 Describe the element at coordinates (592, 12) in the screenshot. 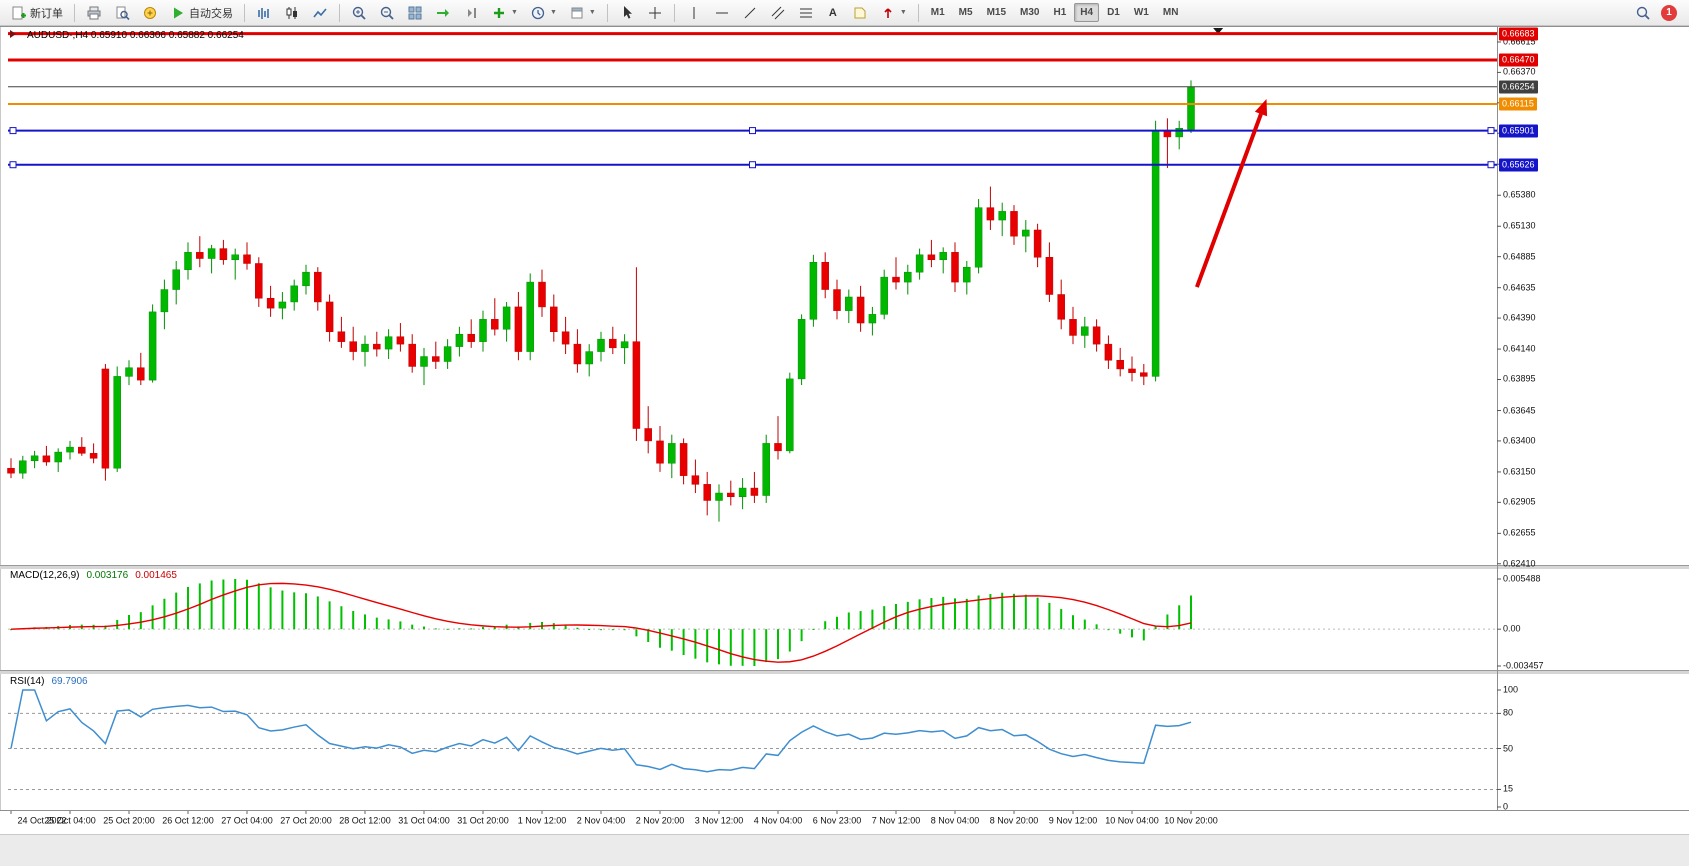

I see `chevron-down-icon: ▼` at that location.